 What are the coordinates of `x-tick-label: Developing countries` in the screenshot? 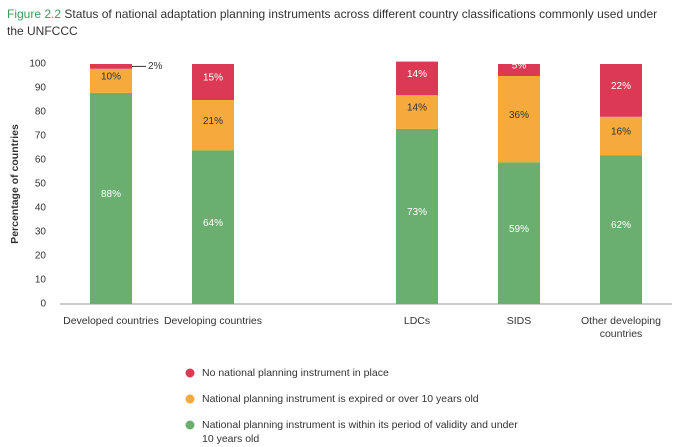 It's located at (213, 321).